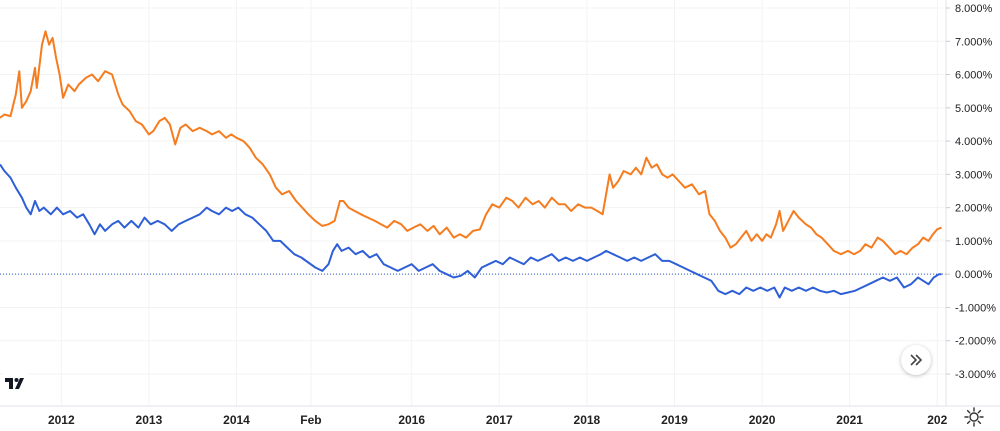 The width and height of the screenshot is (1000, 431). I want to click on x-tick-label: Feb, so click(310, 420).